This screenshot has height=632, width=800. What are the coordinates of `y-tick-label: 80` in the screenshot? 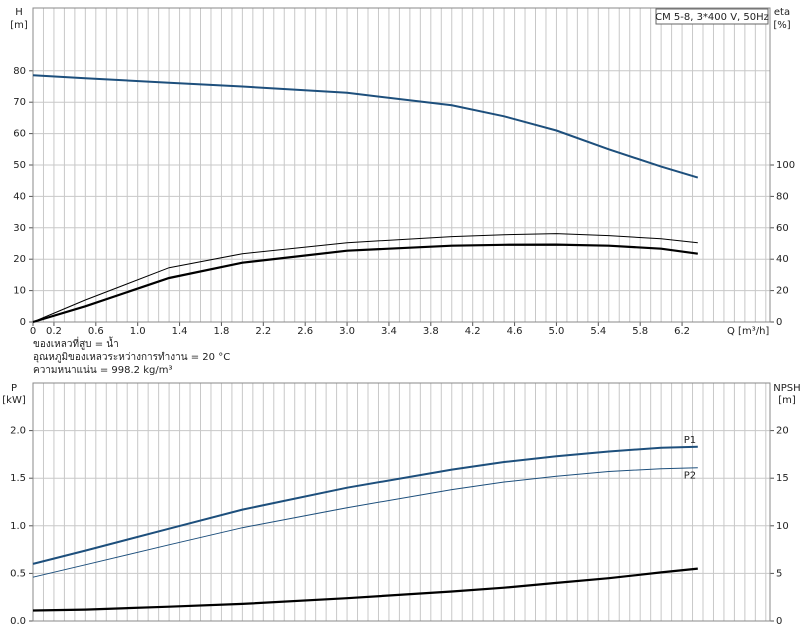 It's located at (19, 71).